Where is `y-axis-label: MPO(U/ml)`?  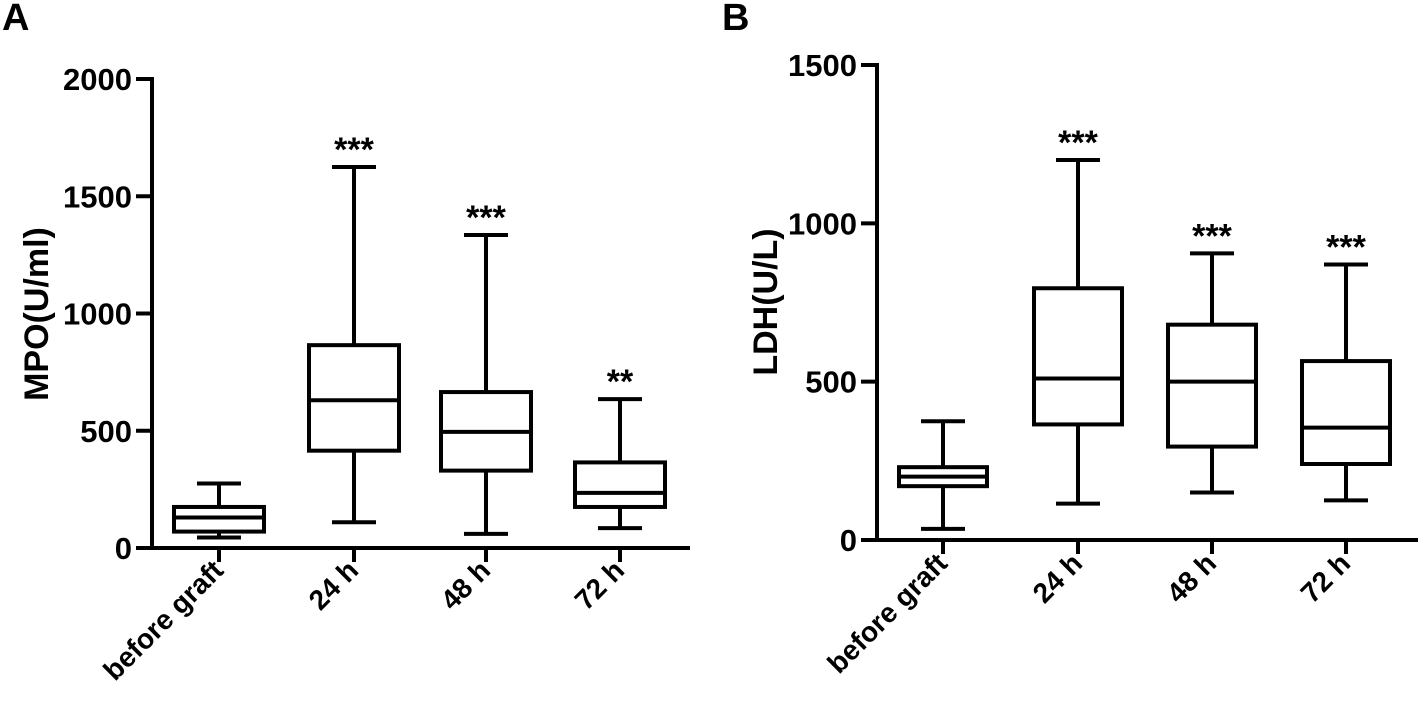 y-axis-label: MPO(U/ml) is located at coordinates (37, 314).